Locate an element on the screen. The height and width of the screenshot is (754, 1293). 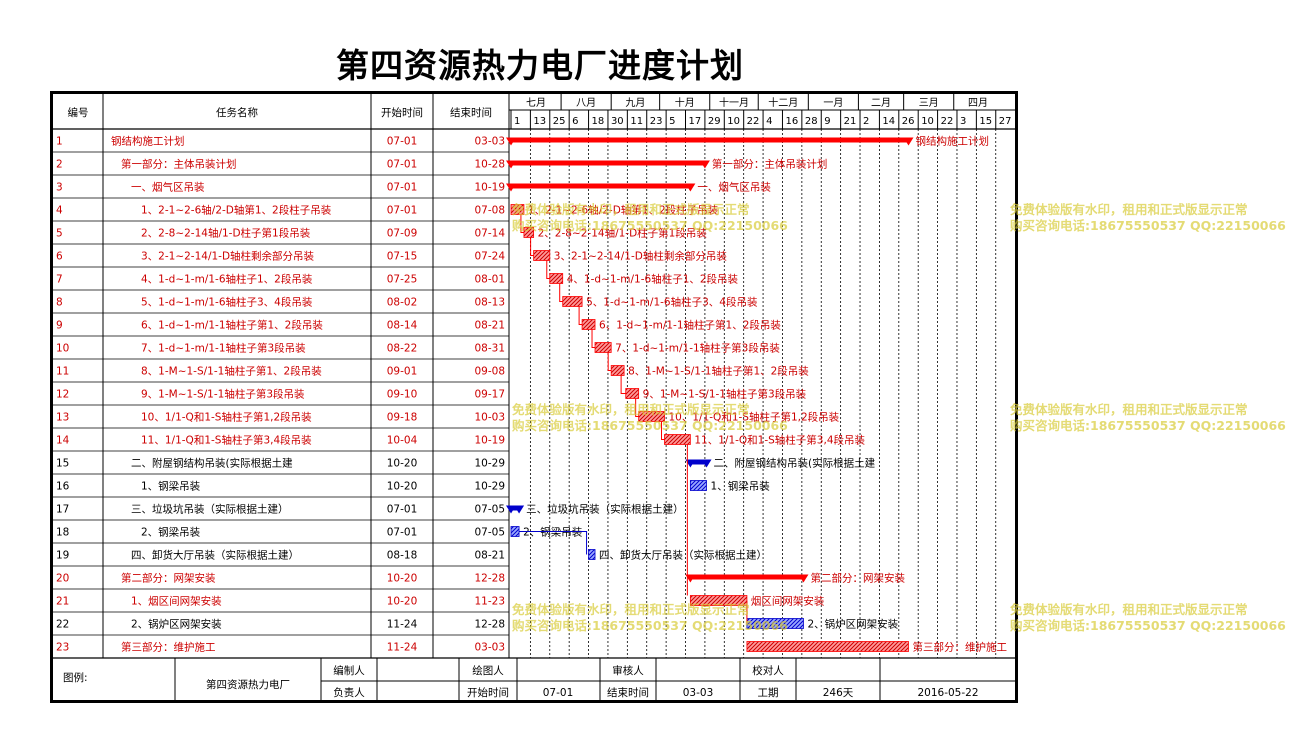
task-name: 6、1-d~1-m/1-1轴柱子第1、2段吊装 is located at coordinates (232, 325).